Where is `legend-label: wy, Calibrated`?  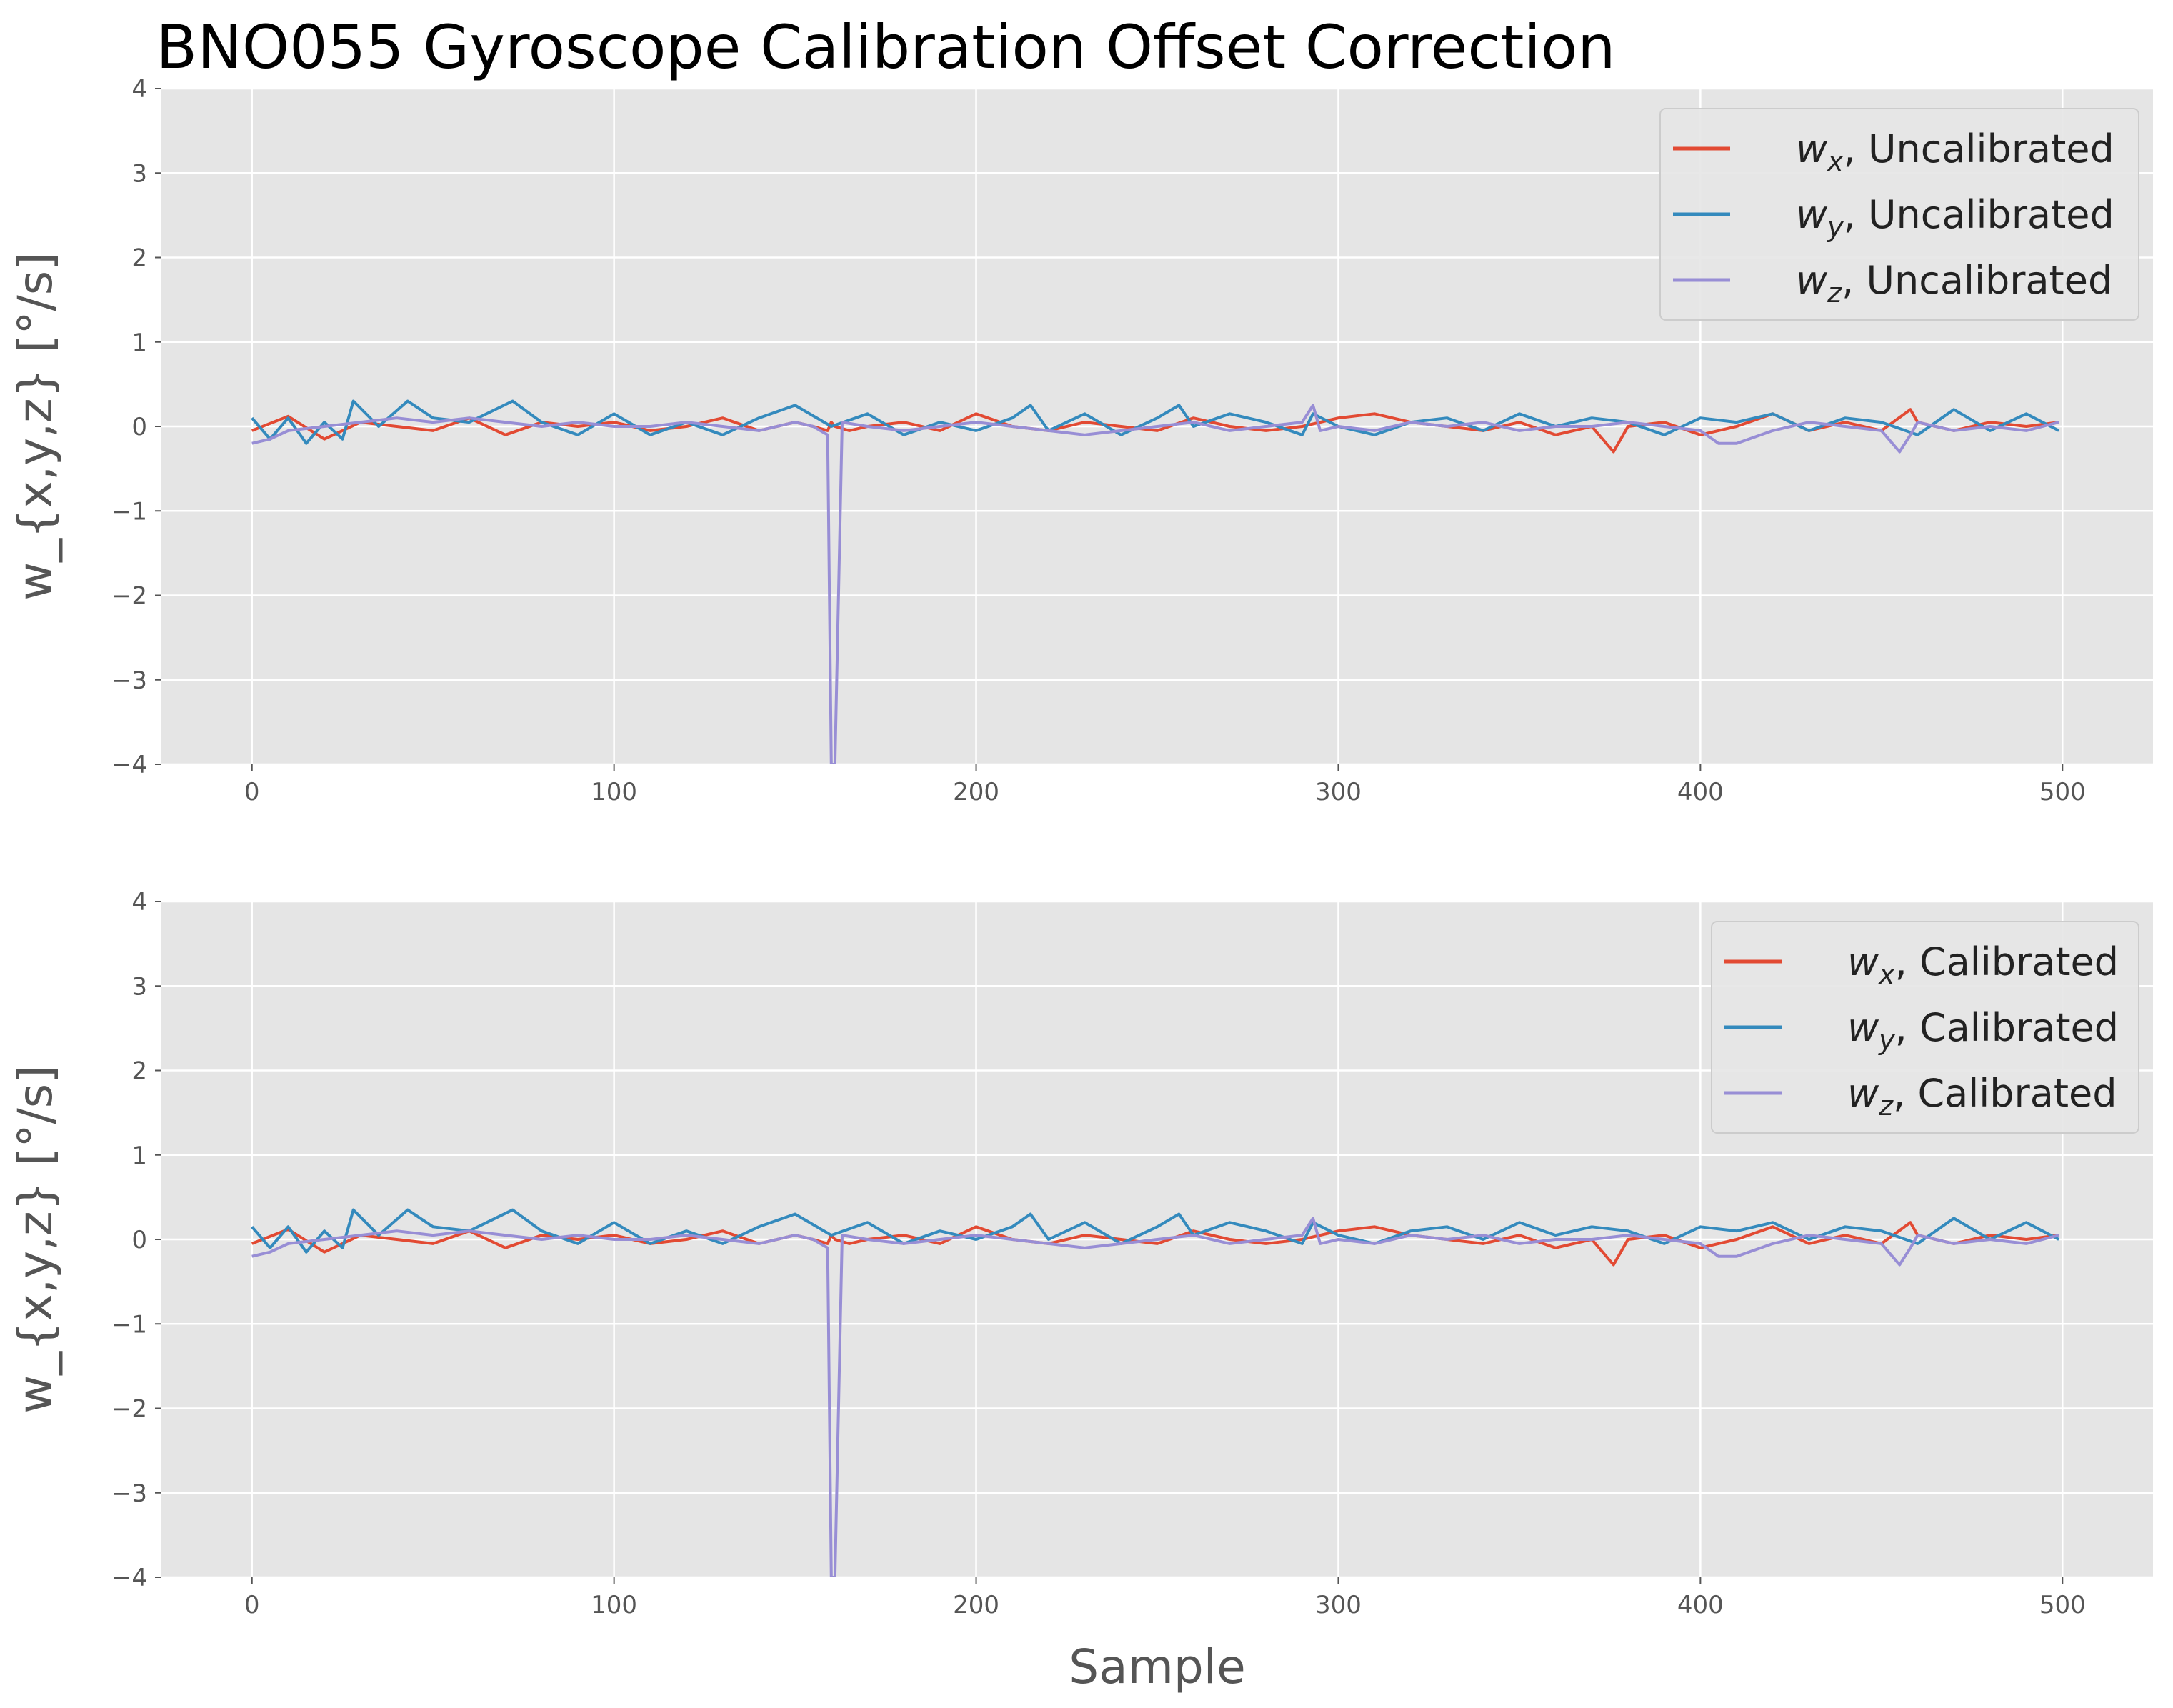
legend-label: wy, Calibrated is located at coordinates (1983, 1030).